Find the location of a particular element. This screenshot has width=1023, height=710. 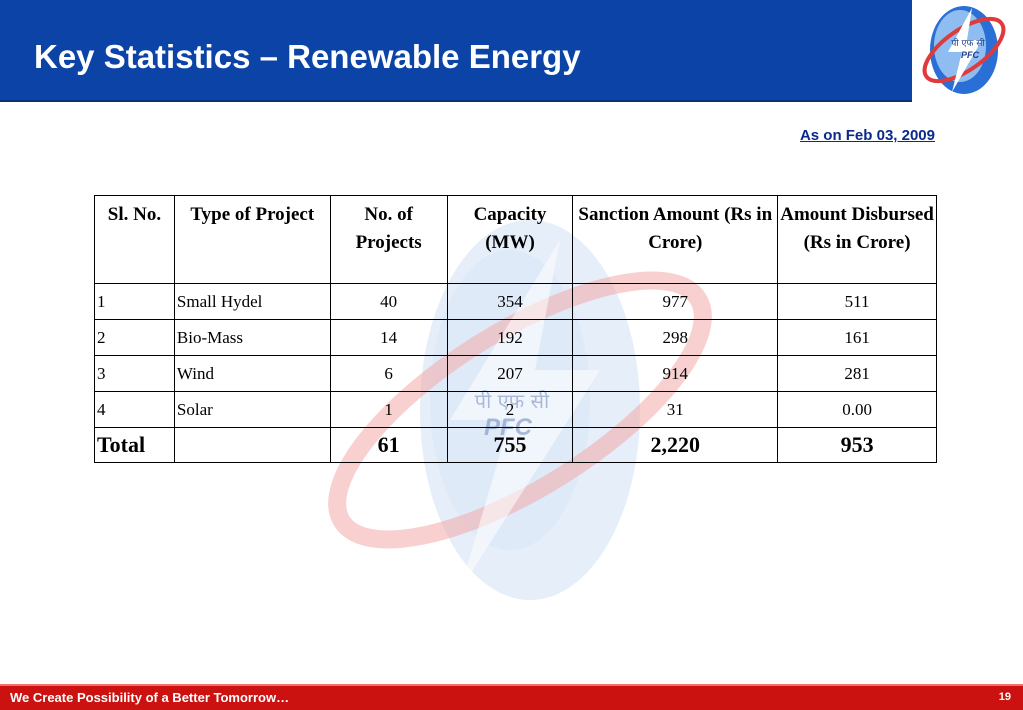

cell-sanction: 914 is located at coordinates (675, 373).